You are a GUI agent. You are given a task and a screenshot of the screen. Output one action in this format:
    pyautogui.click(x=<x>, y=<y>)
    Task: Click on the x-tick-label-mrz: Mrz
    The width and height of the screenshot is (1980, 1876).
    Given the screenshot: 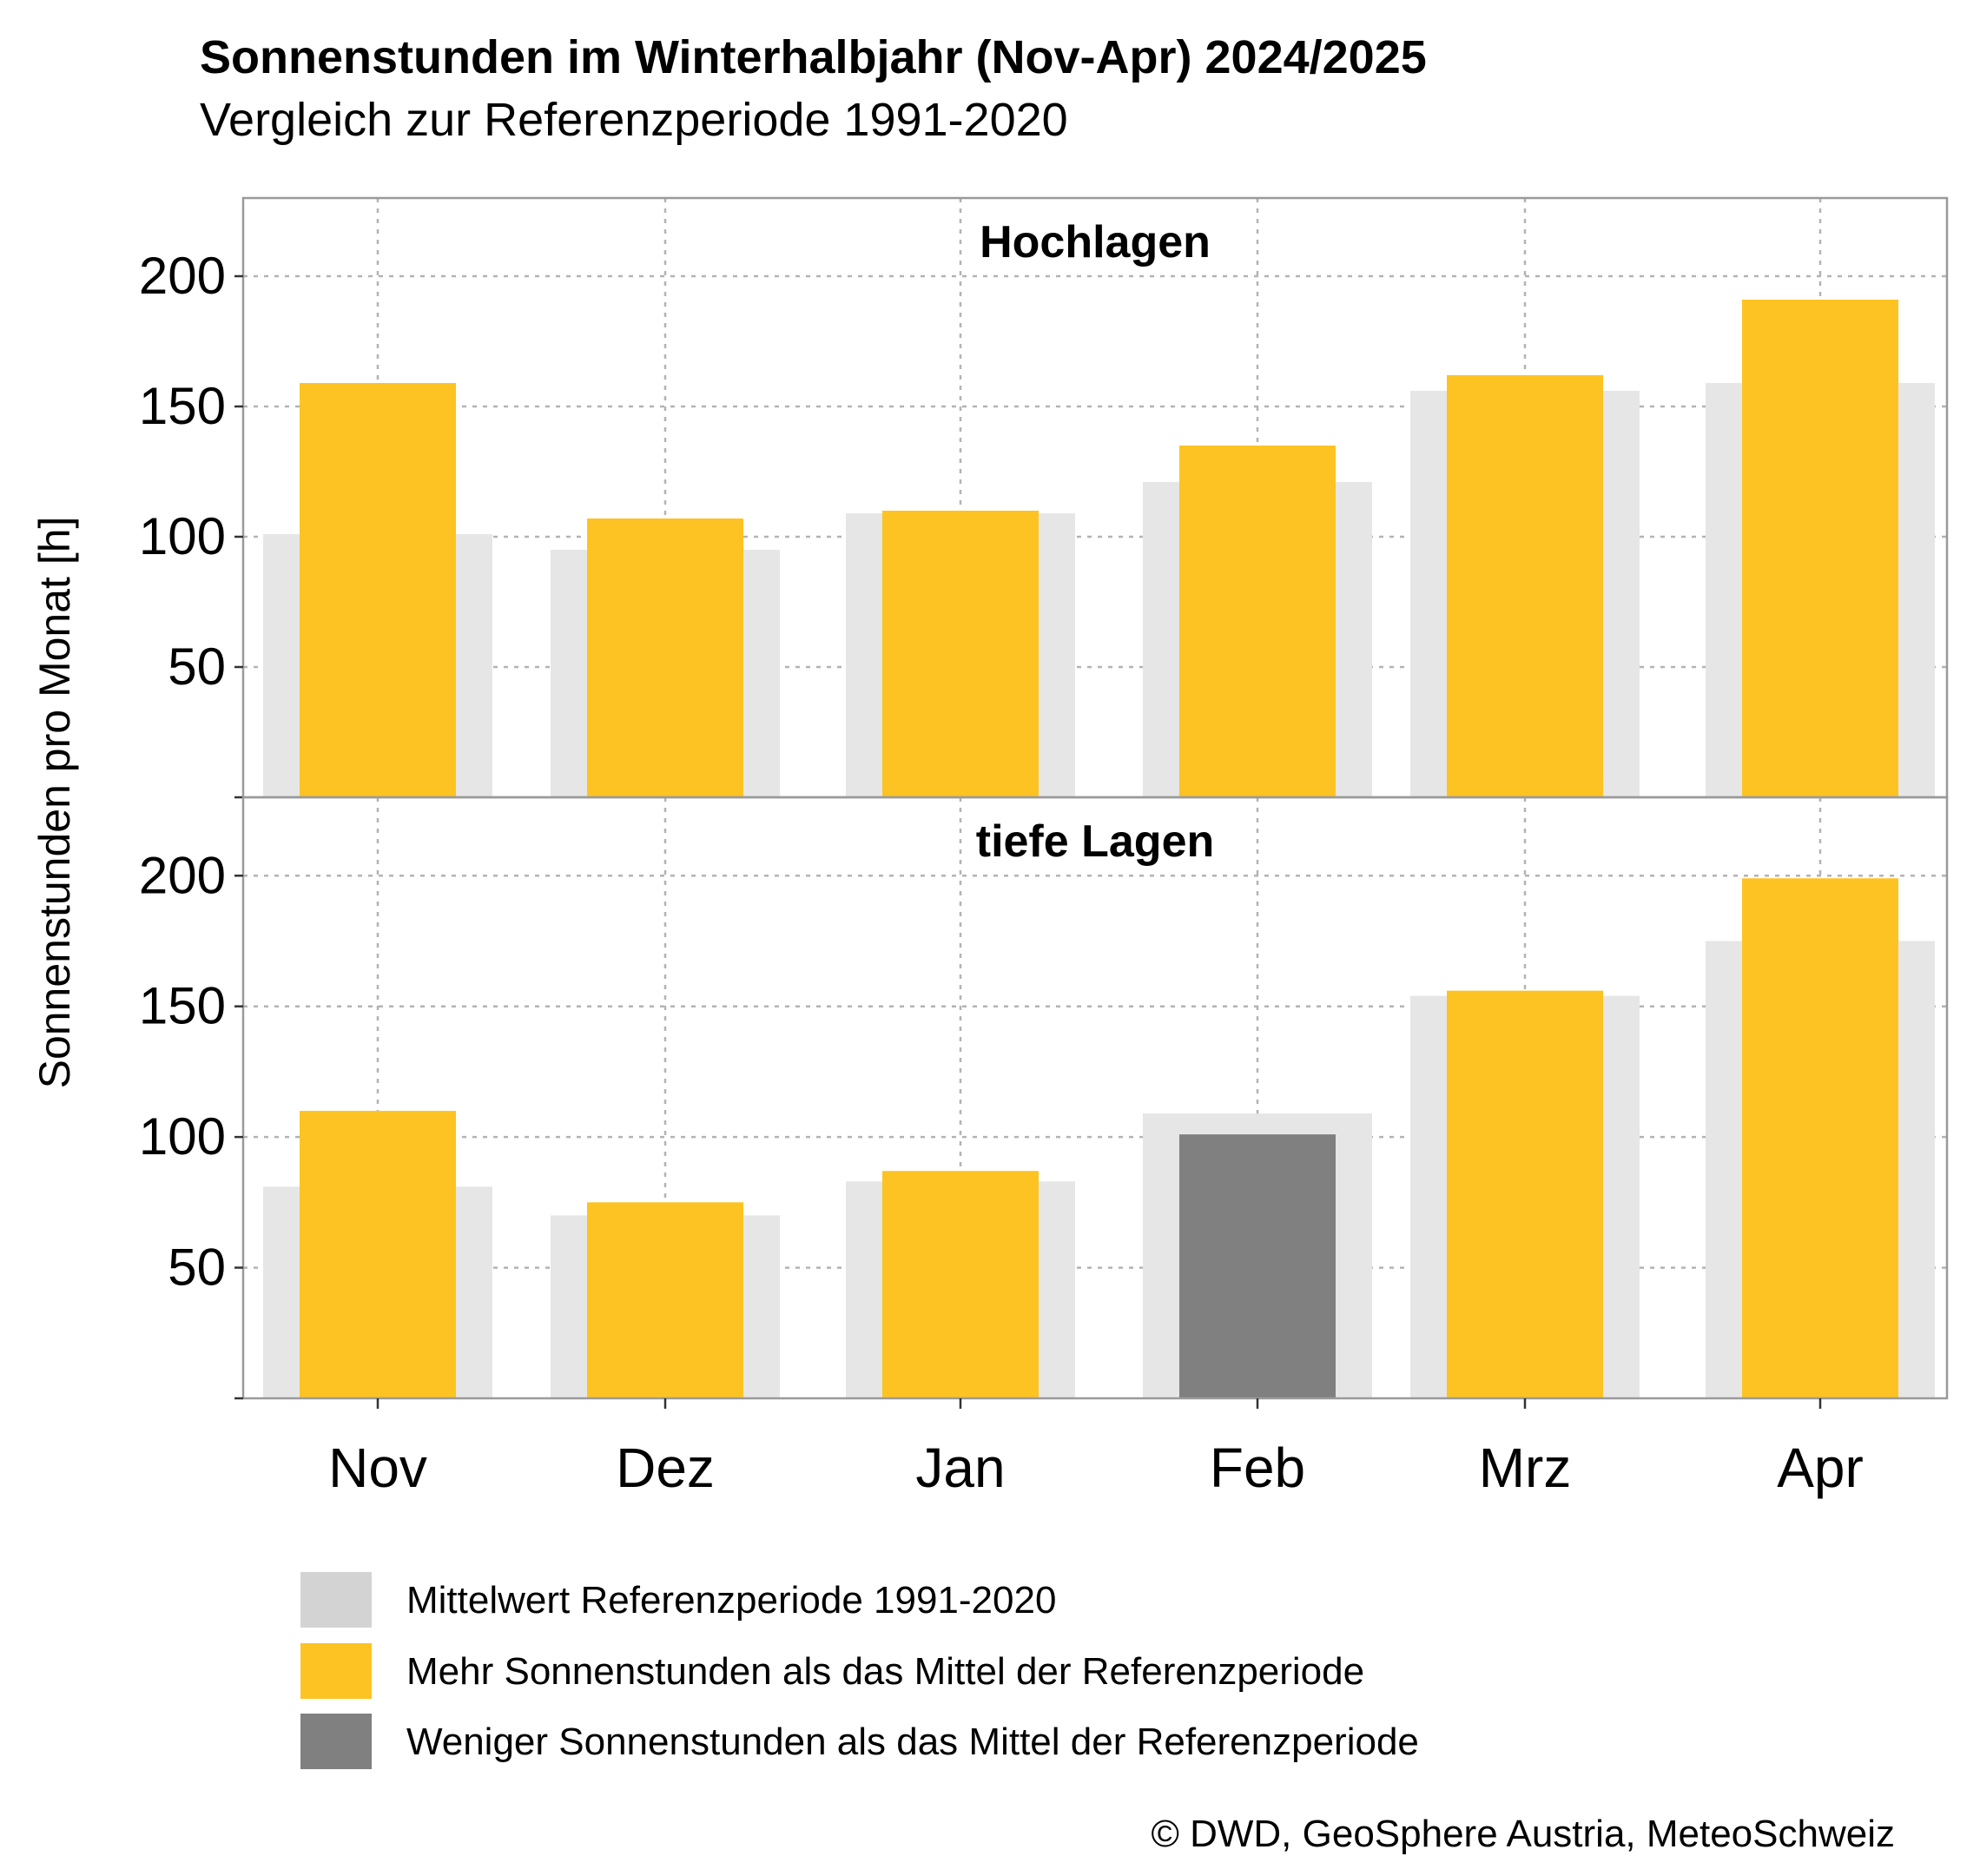 What is the action you would take?
    pyautogui.click(x=1526, y=1468)
    